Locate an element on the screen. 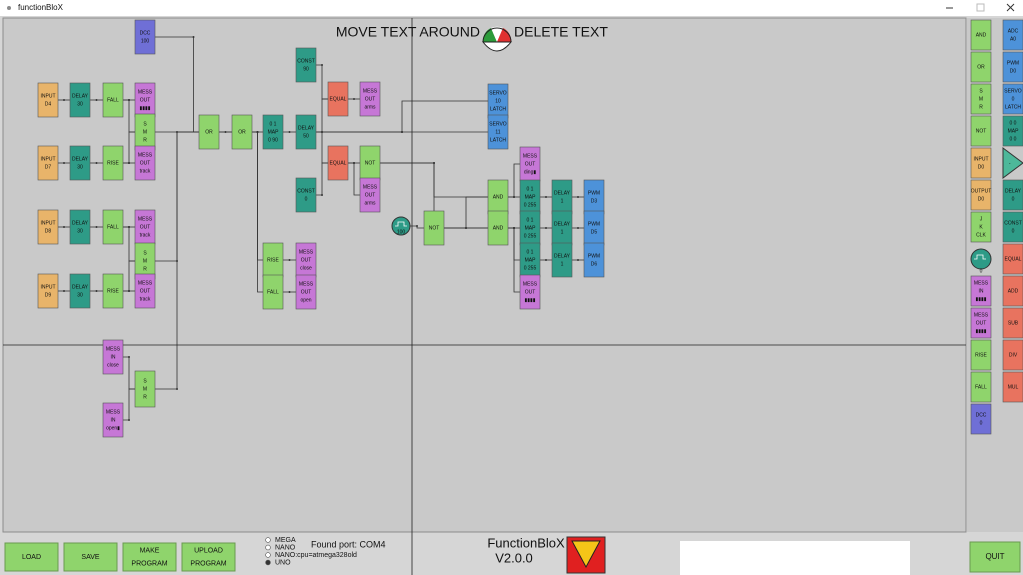 Image resolution: width=1023 pixels, height=575 pixels. block: MESS OUT open is located at coordinates (306, 292).